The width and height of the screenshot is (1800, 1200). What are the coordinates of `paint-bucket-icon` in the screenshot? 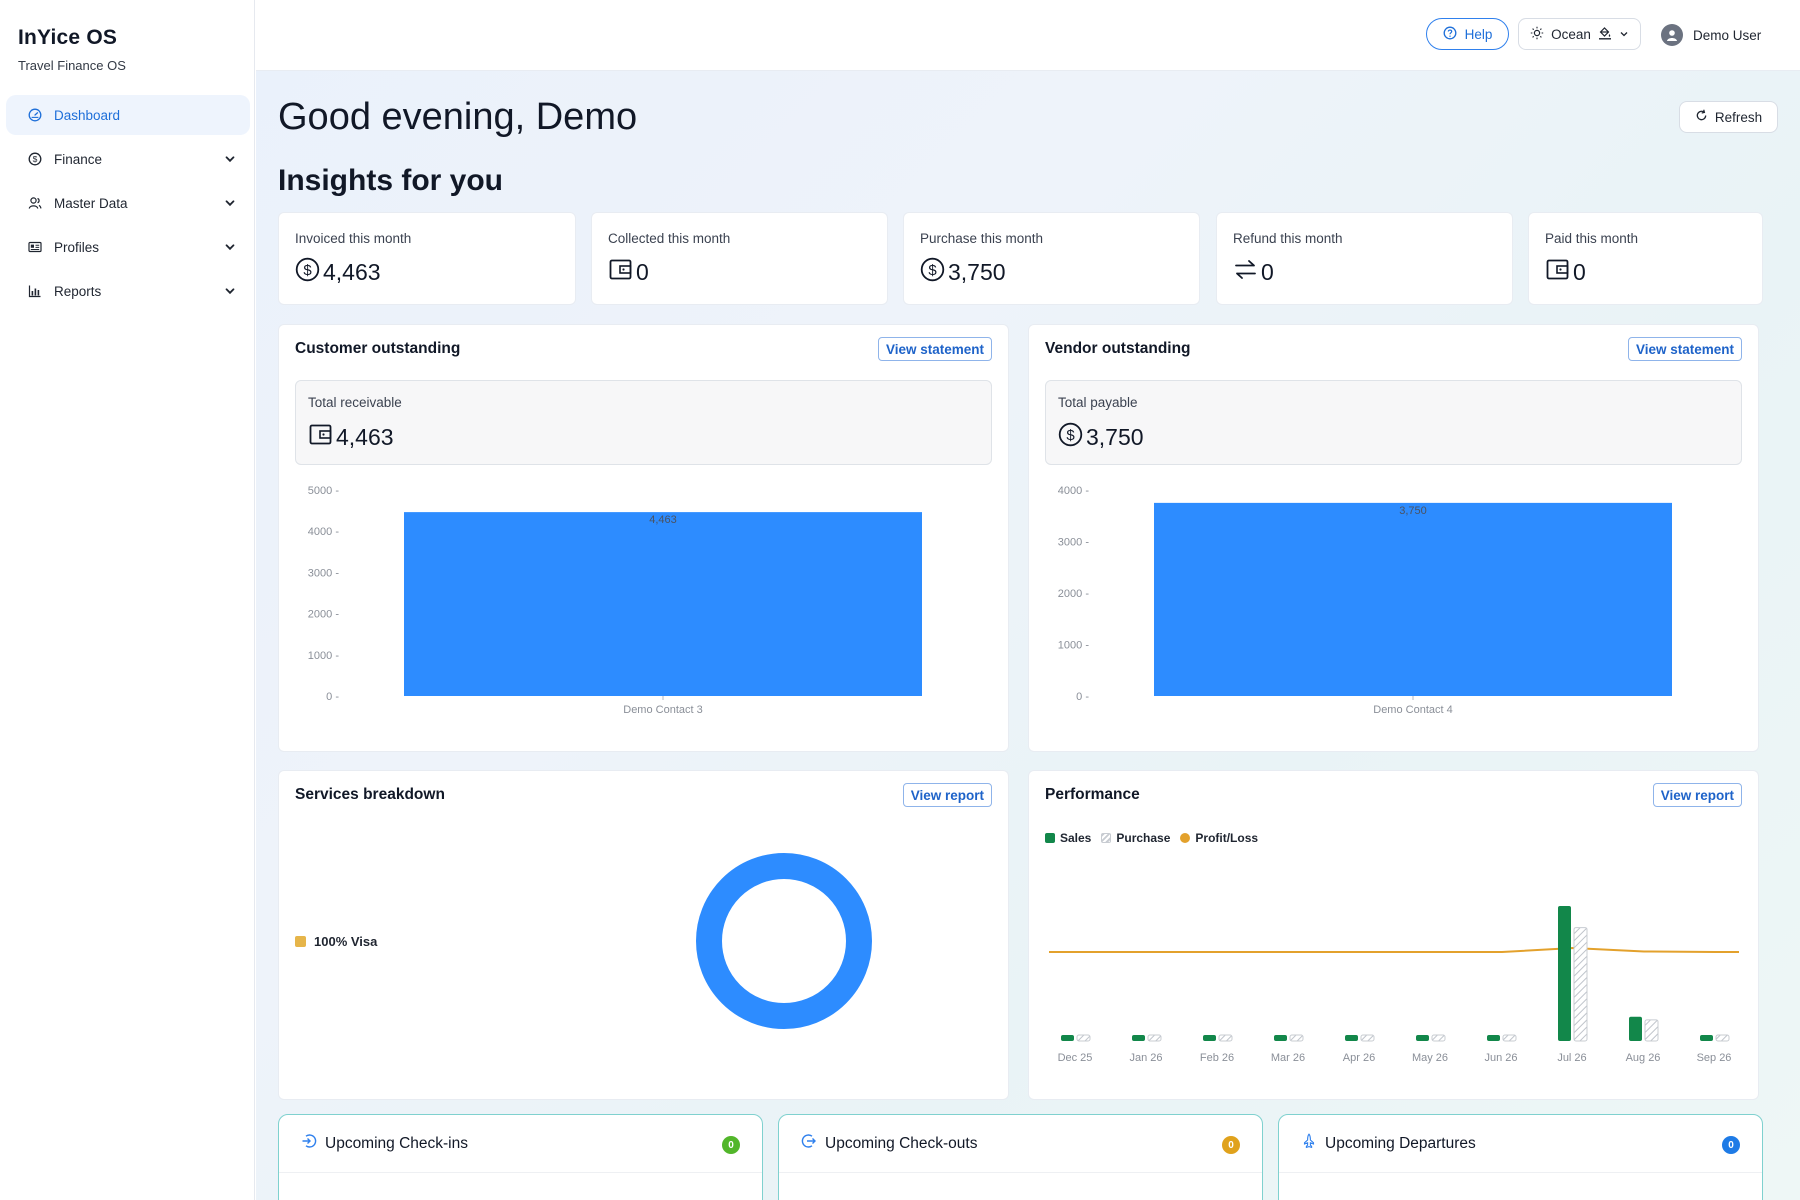 It's located at (1605, 34).